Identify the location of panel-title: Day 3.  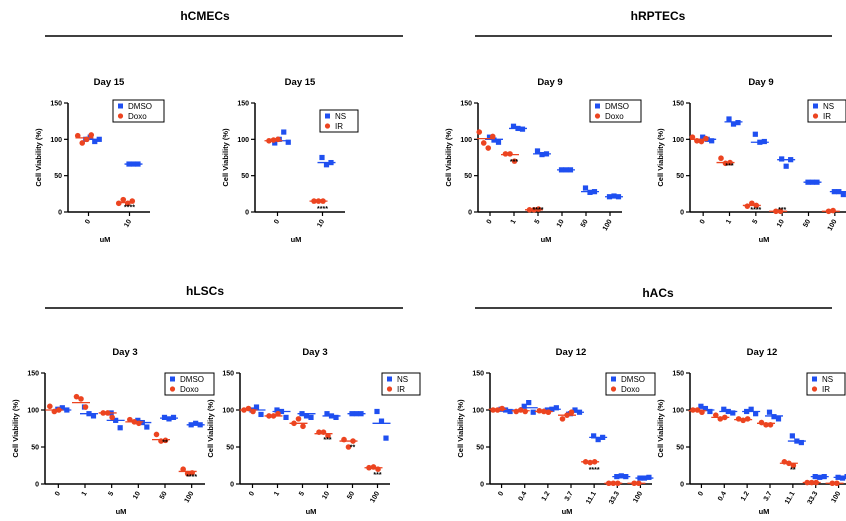
(124, 352).